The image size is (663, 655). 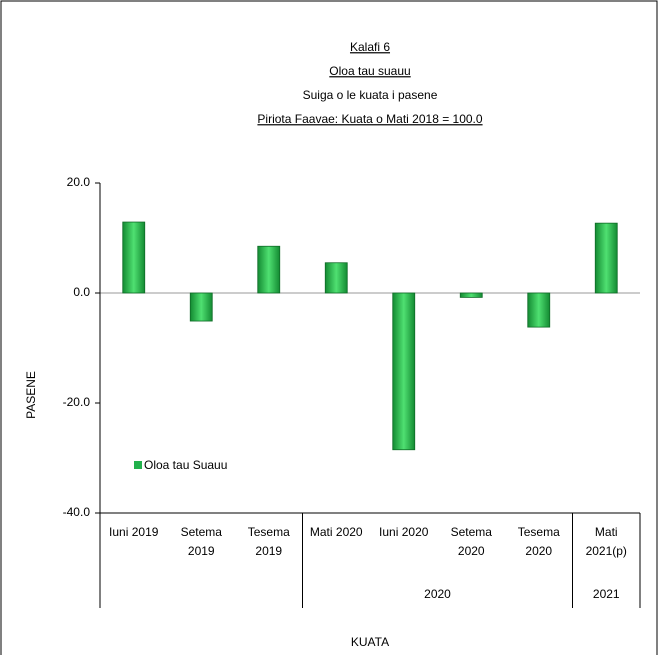 I want to click on chart-subtitle: Oloa tau suauu, so click(x=369, y=71).